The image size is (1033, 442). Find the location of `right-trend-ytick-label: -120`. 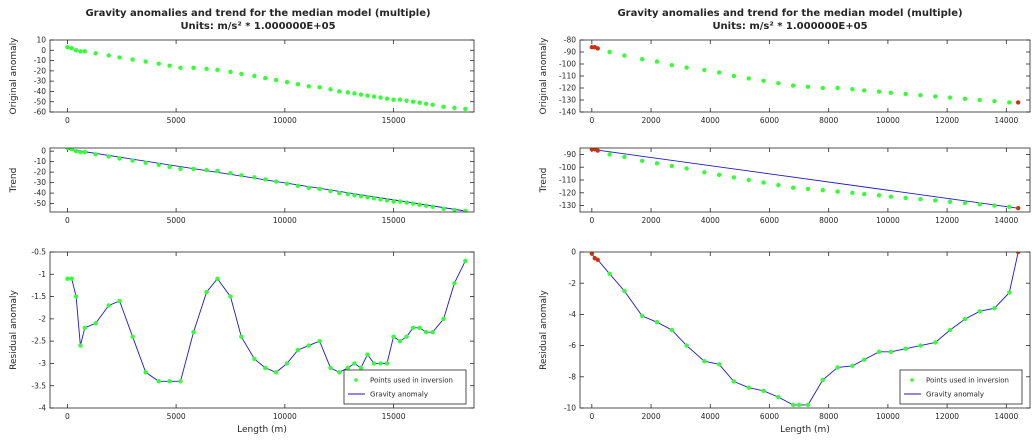

right-trend-ytick-label: -120 is located at coordinates (567, 192).